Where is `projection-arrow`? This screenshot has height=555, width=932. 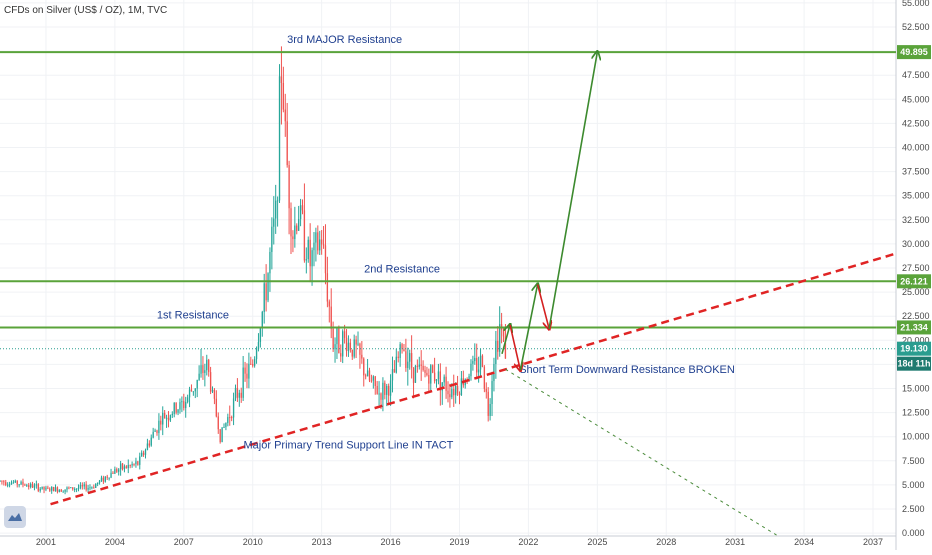
projection-arrow is located at coordinates (542, 306).